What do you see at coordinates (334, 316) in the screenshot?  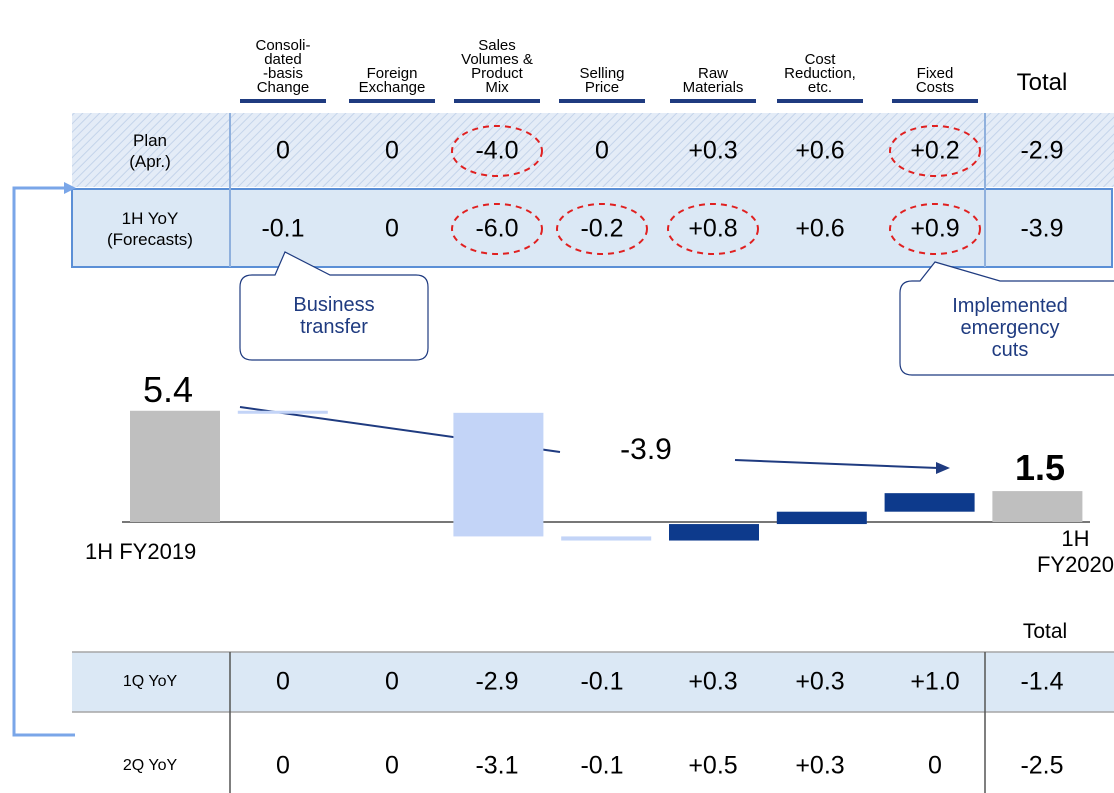 I see `callout-text: Business transfer` at bounding box center [334, 316].